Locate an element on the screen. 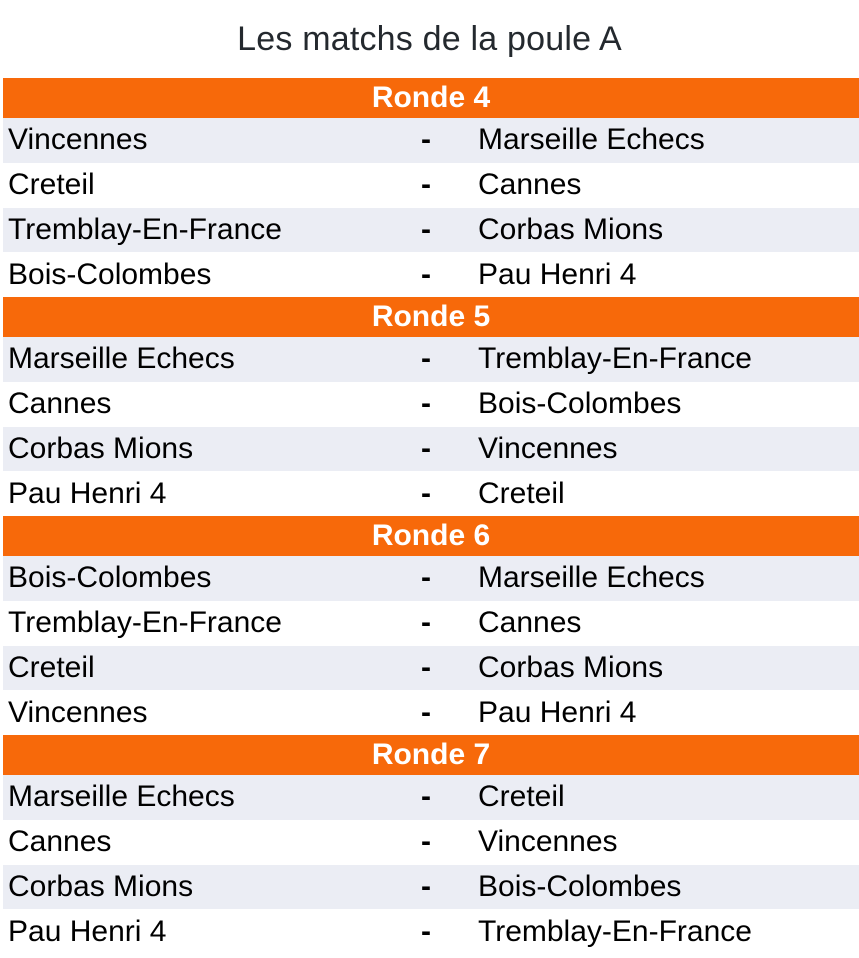 The height and width of the screenshot is (958, 859). match-row: Vincennes - Pau Henri 4 is located at coordinates (431, 712).